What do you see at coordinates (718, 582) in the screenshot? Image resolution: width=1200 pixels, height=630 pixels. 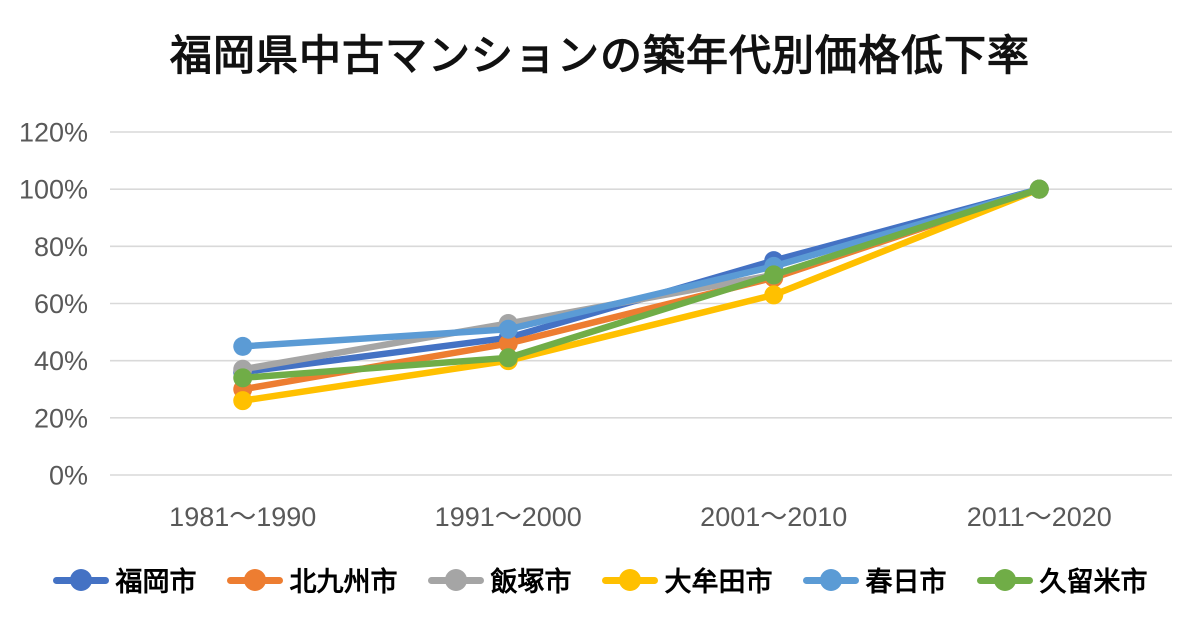 I see `legend-label: 大牟田市` at bounding box center [718, 582].